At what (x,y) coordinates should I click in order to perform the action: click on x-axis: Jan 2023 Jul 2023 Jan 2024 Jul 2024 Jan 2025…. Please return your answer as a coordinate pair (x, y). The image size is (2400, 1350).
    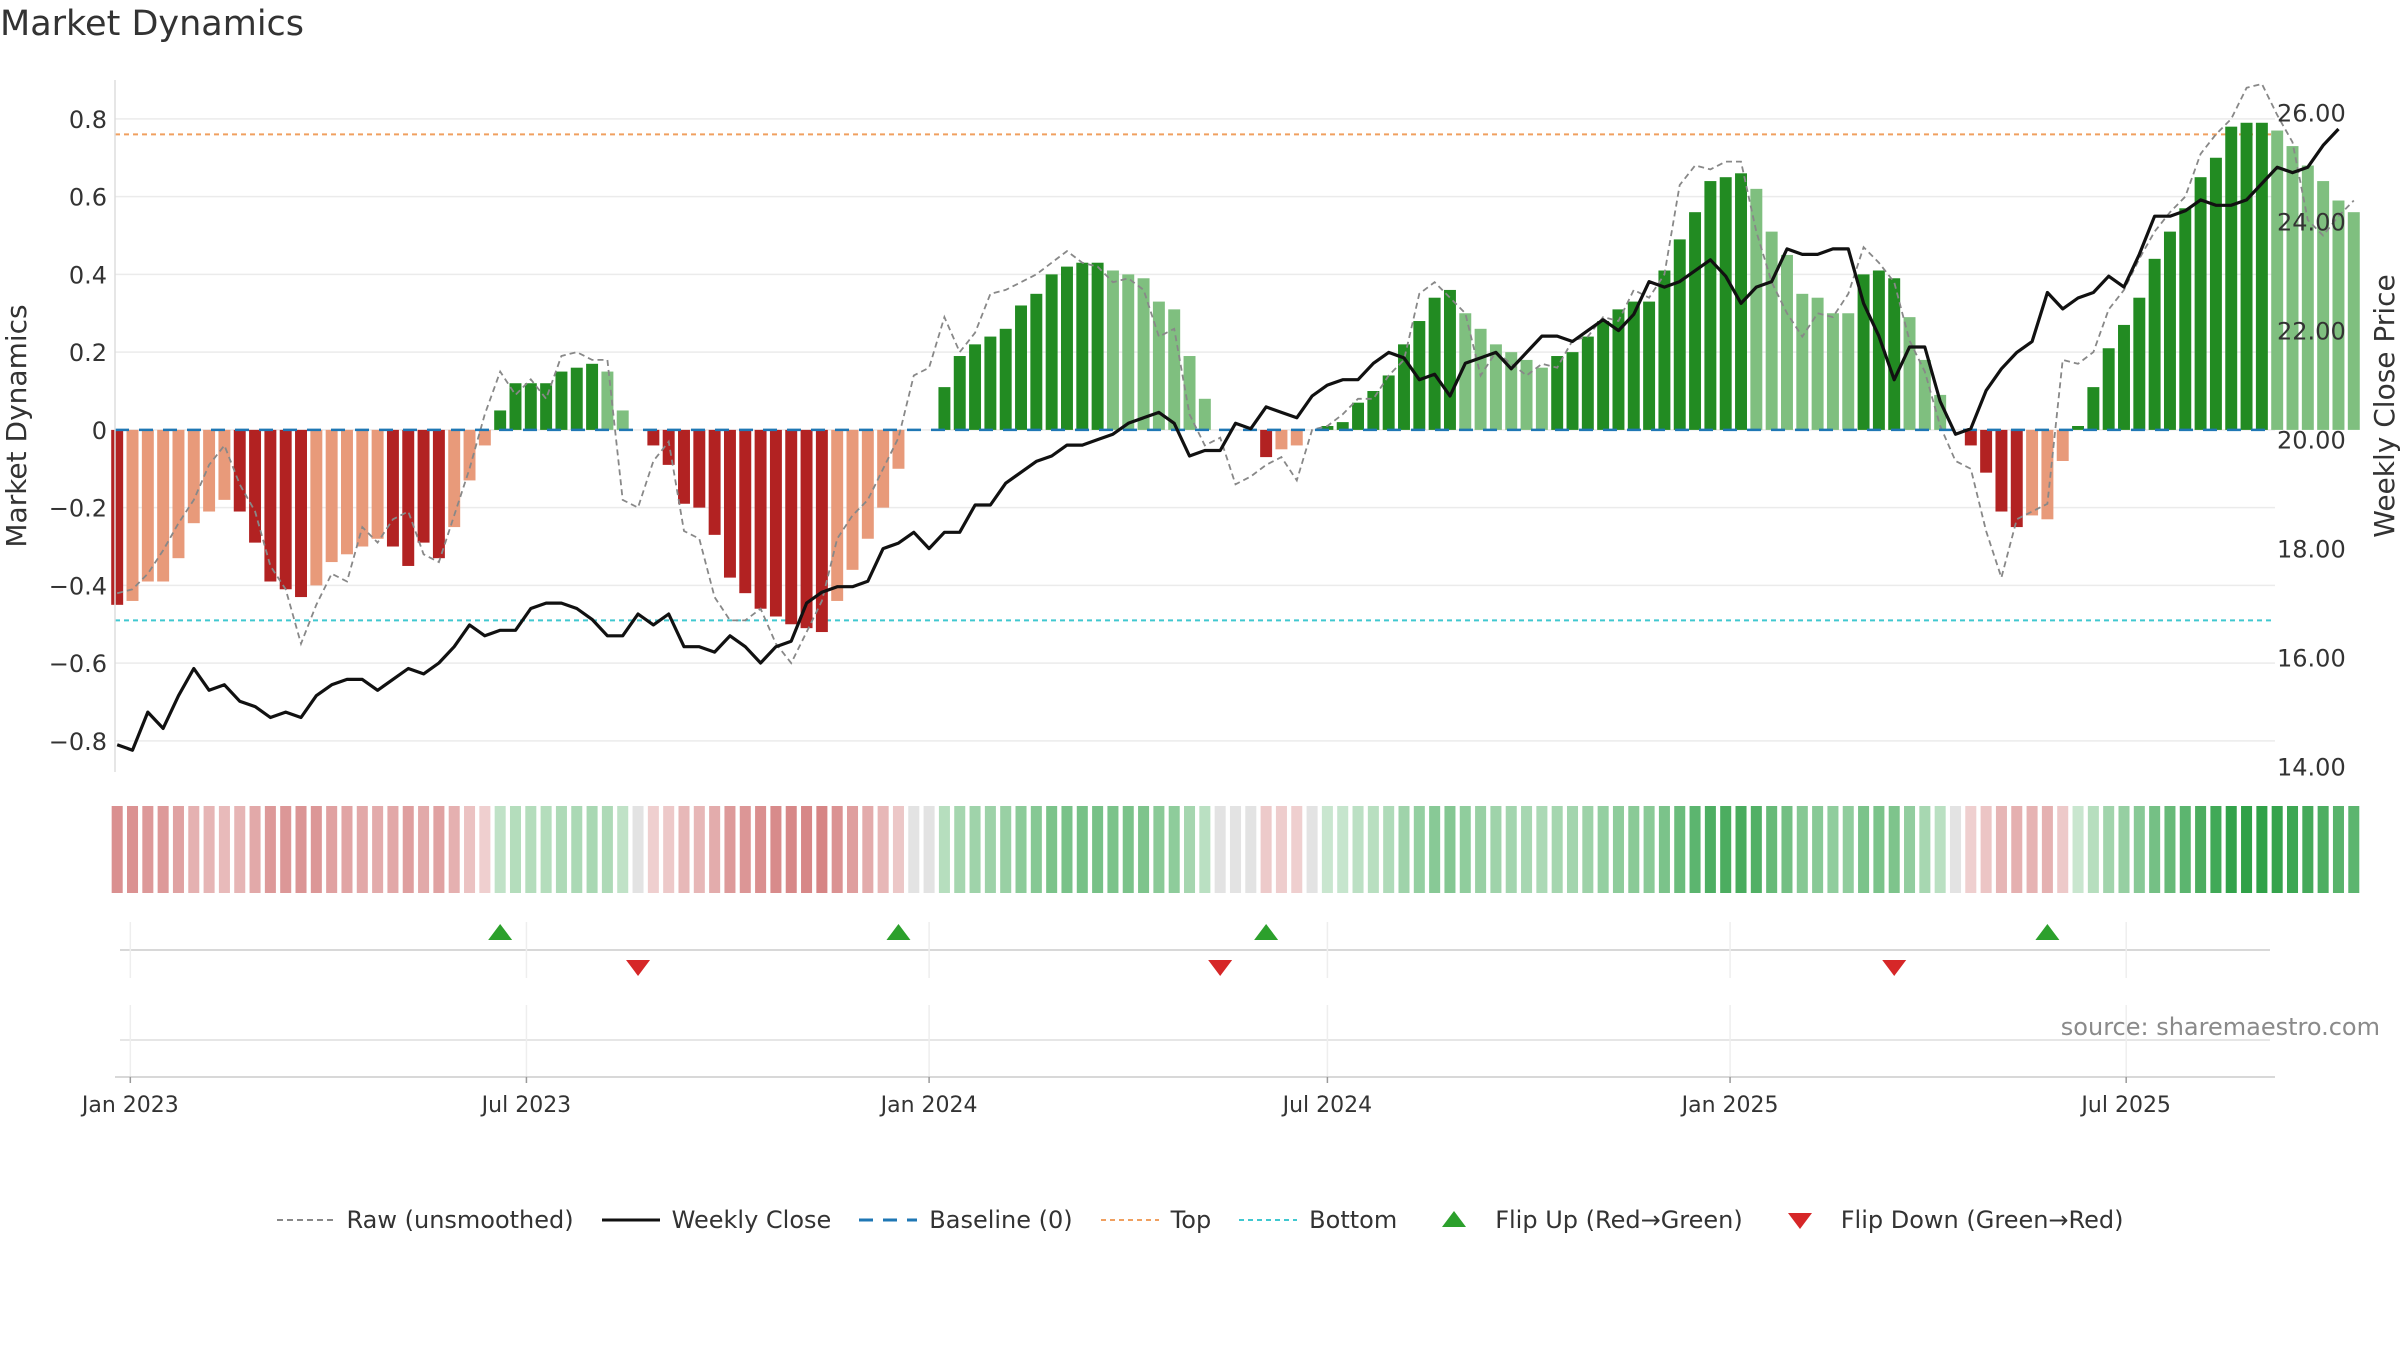
    Looking at the image, I should click on (1177, 1097).